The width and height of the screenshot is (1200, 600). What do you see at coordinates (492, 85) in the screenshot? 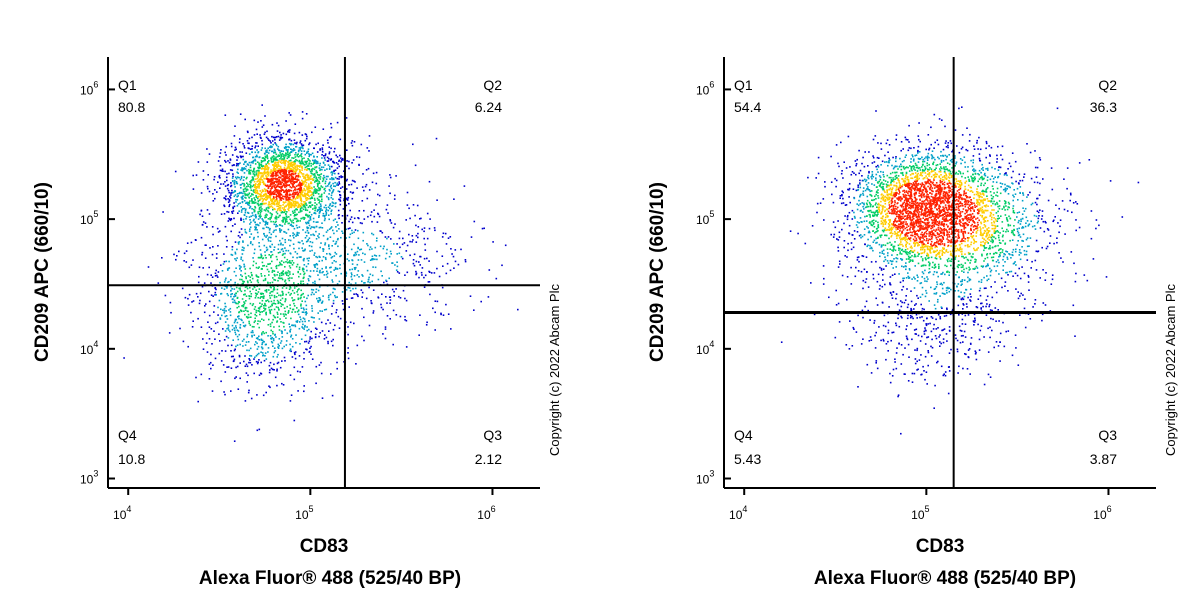
I see `q2-label: Q2` at bounding box center [492, 85].